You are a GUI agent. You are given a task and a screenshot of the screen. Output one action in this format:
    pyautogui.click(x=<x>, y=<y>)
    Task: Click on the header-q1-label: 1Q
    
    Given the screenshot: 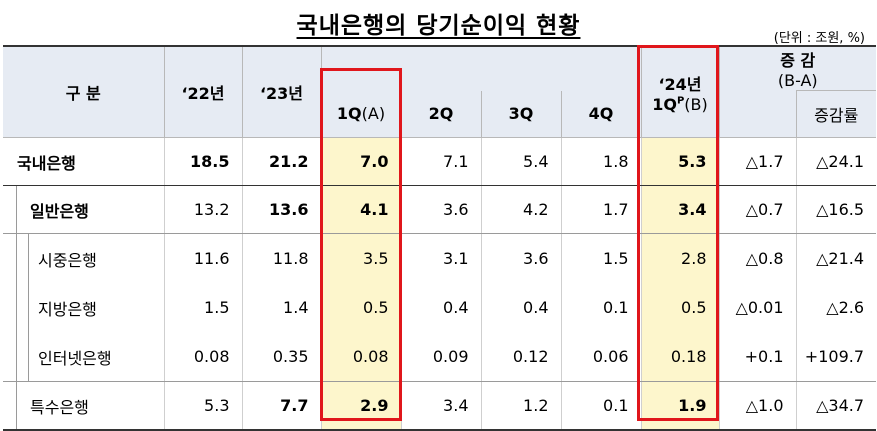 What is the action you would take?
    pyautogui.click(x=349, y=114)
    